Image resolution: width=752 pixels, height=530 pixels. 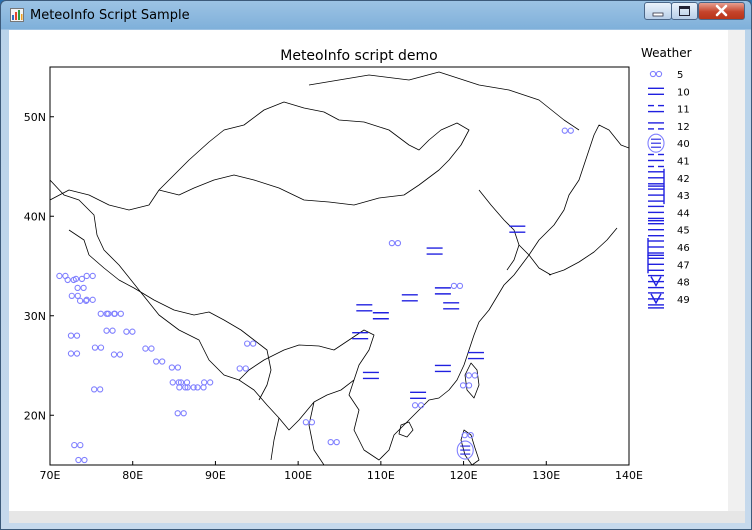 What do you see at coordinates (464, 475) in the screenshot?
I see `x-tick-label: 120E` at bounding box center [464, 475].